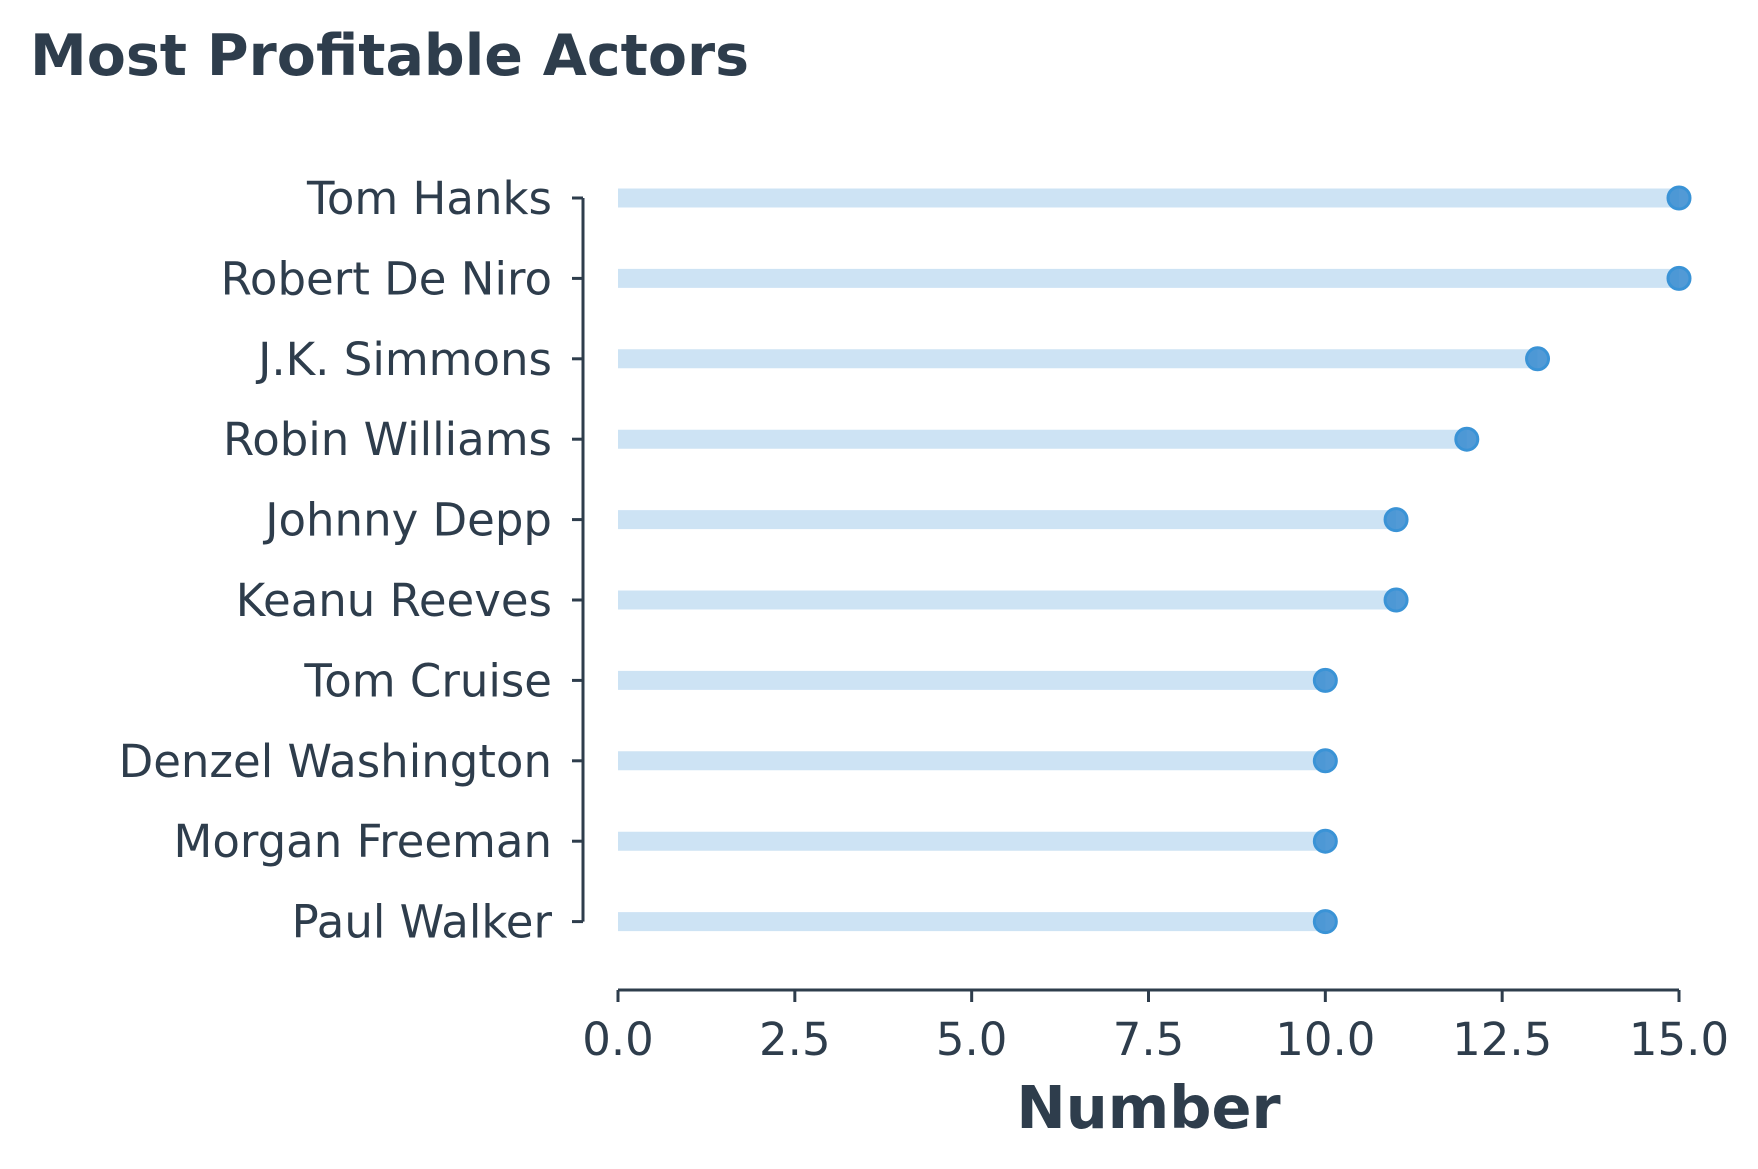 This screenshot has width=1758, height=1169. Describe the element at coordinates (1679, 1039) in the screenshot. I see `x-tick-label: 15.0` at that location.